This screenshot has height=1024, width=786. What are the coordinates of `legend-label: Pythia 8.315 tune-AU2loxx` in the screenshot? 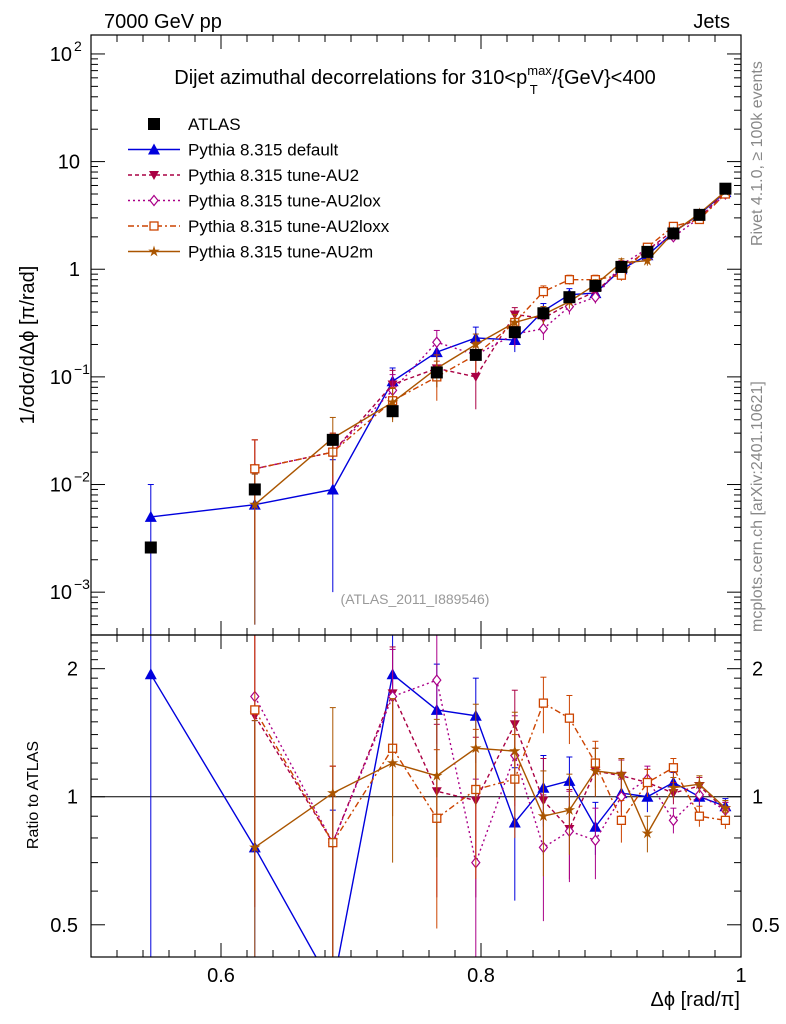 It's located at (289, 226).